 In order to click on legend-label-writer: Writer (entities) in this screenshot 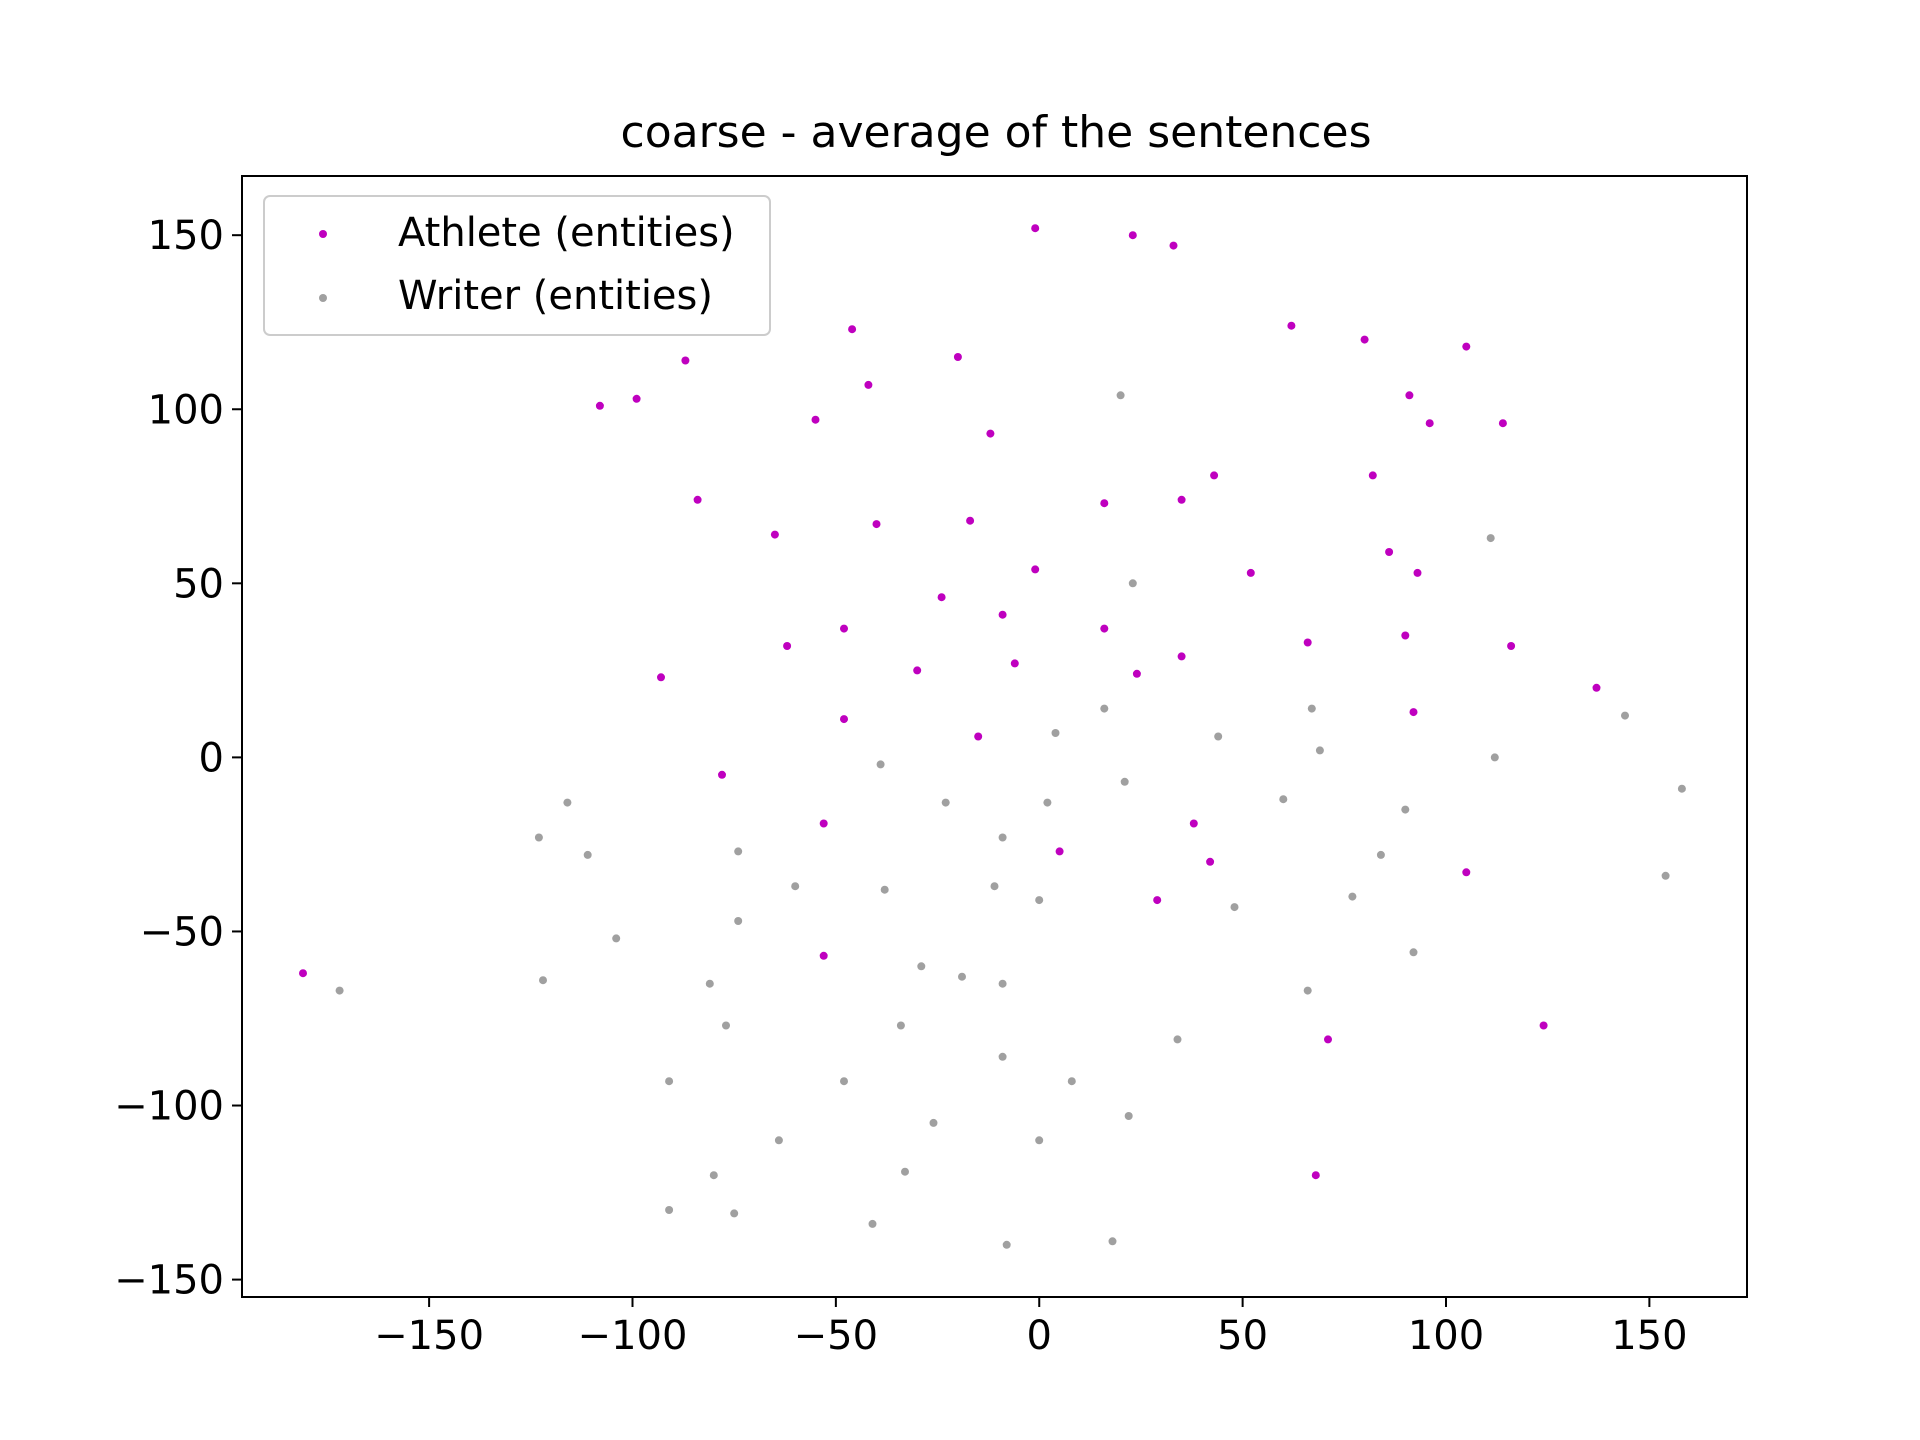, I will do `click(555, 296)`.